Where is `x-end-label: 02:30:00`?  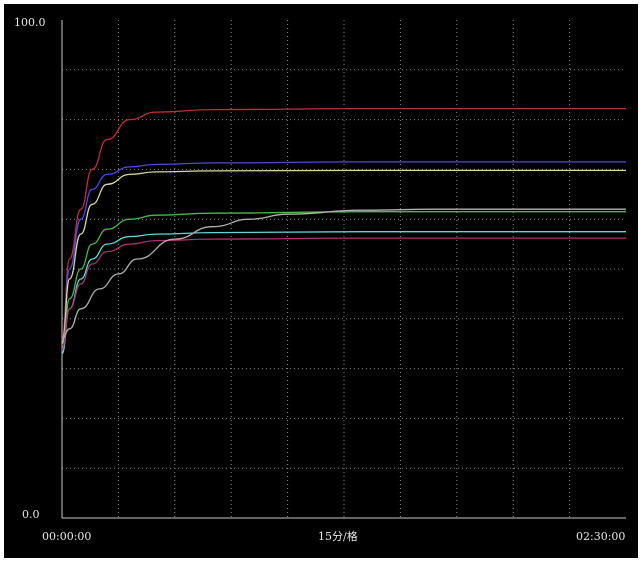
x-end-label: 02:30:00 is located at coordinates (600, 536).